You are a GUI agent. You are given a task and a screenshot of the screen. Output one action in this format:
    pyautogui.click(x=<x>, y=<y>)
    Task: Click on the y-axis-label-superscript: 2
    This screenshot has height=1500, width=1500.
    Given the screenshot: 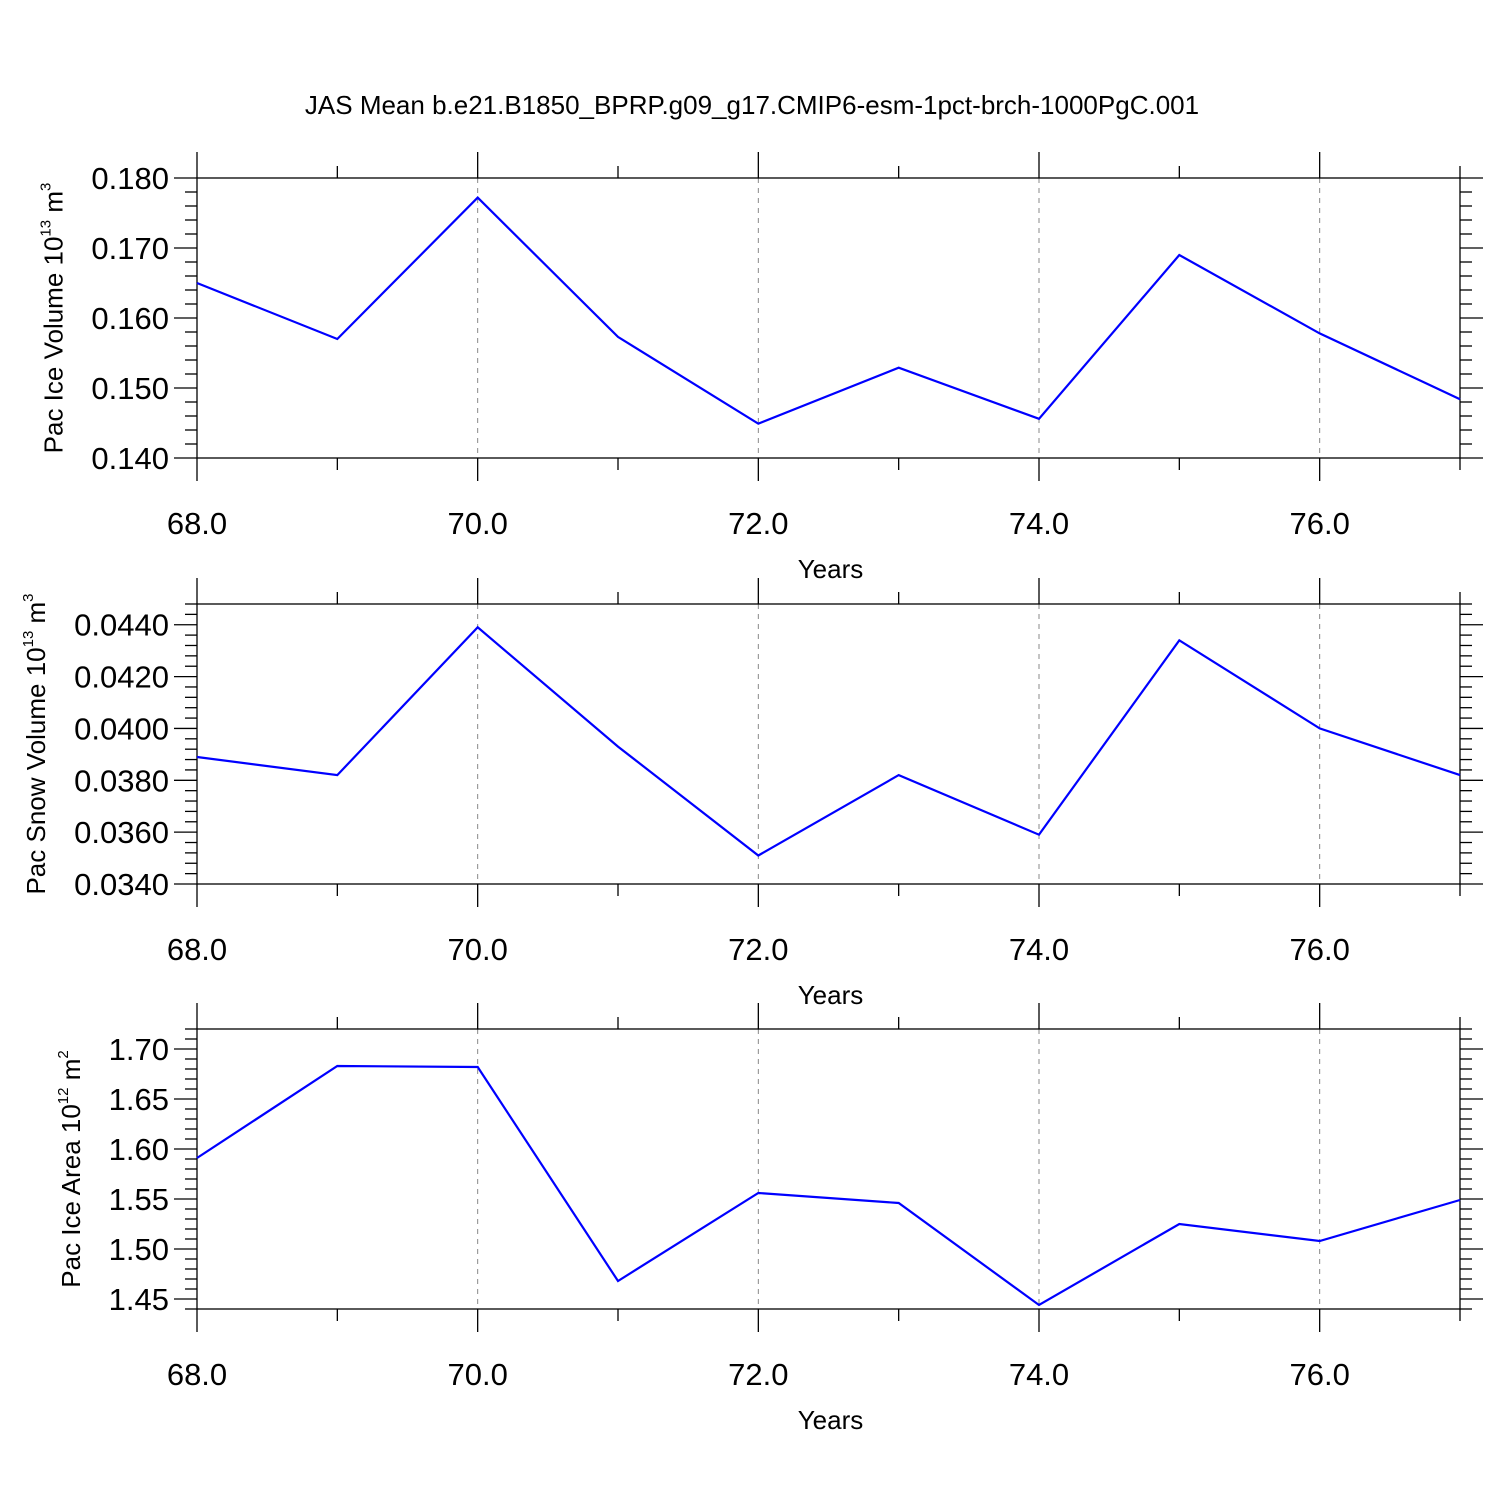 What is the action you would take?
    pyautogui.click(x=63, y=1054)
    